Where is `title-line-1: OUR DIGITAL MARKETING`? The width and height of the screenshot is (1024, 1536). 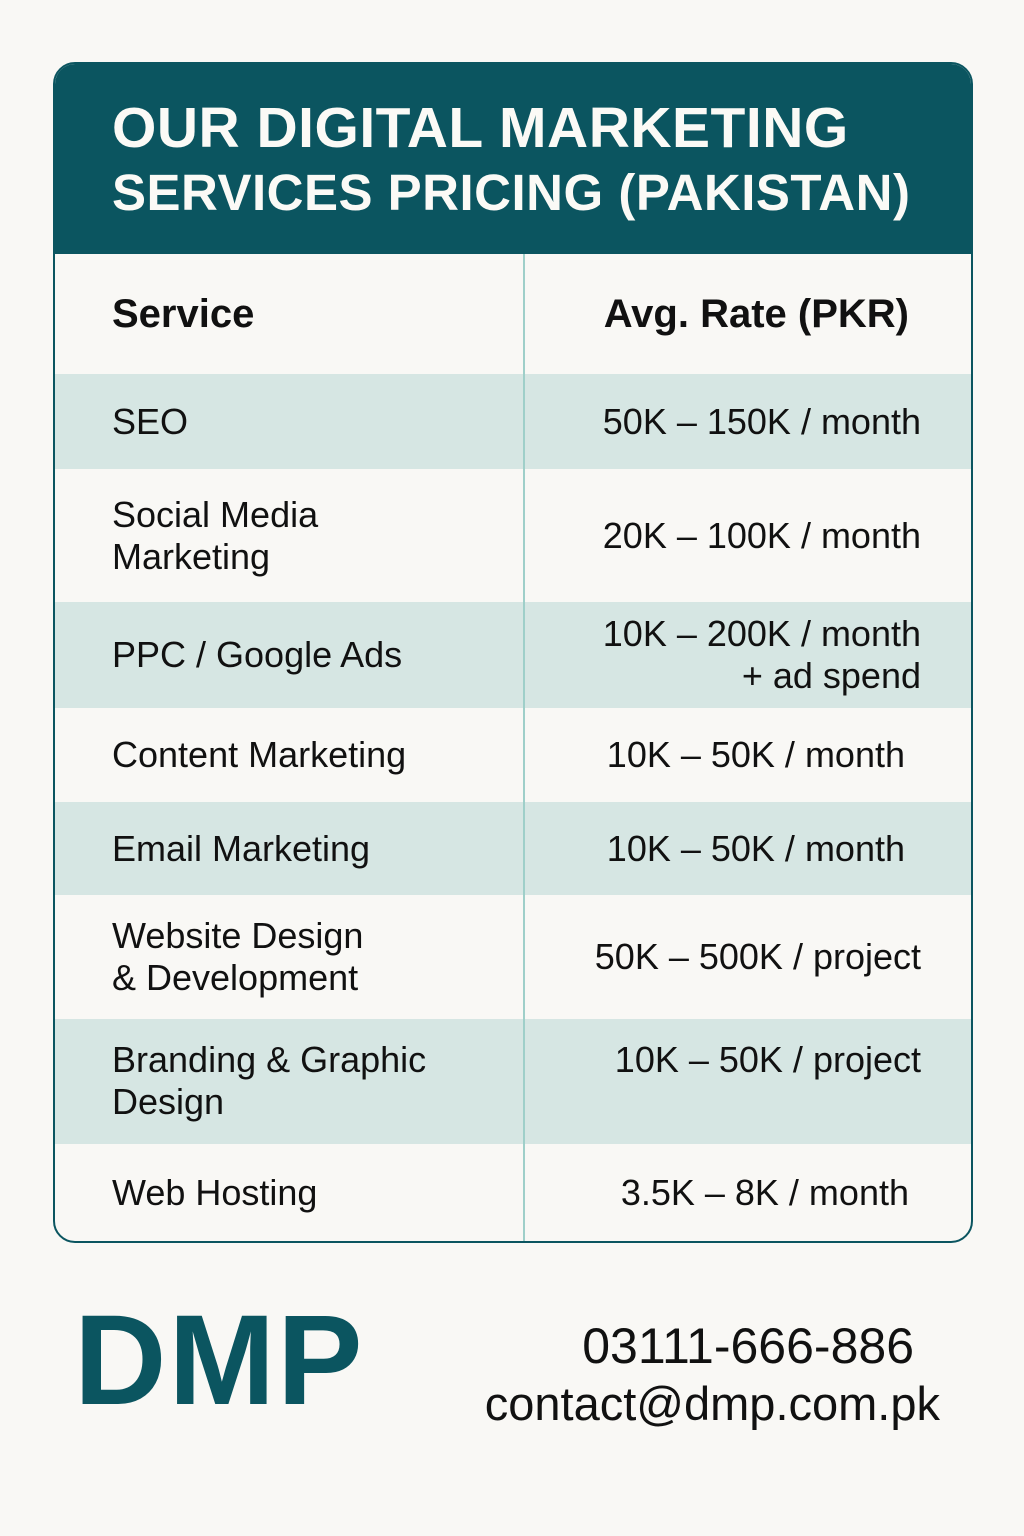
title-line-1: OUR DIGITAL MARKETING is located at coordinates (480, 128).